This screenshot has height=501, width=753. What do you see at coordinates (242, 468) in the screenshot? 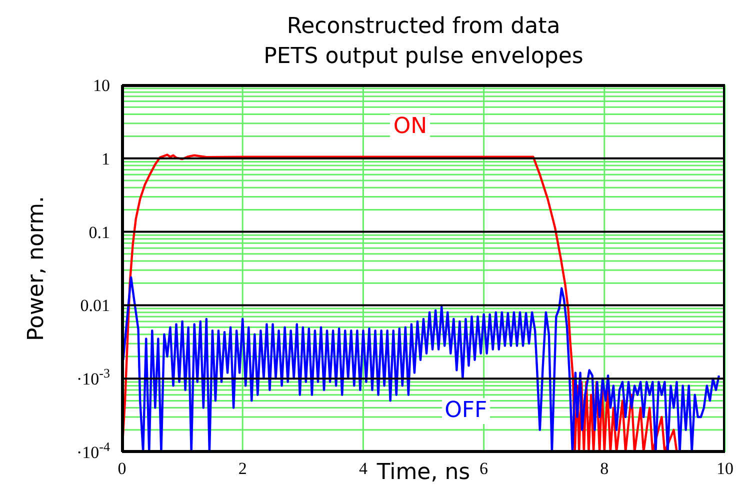
I see `x-tick-label: 2` at bounding box center [242, 468].